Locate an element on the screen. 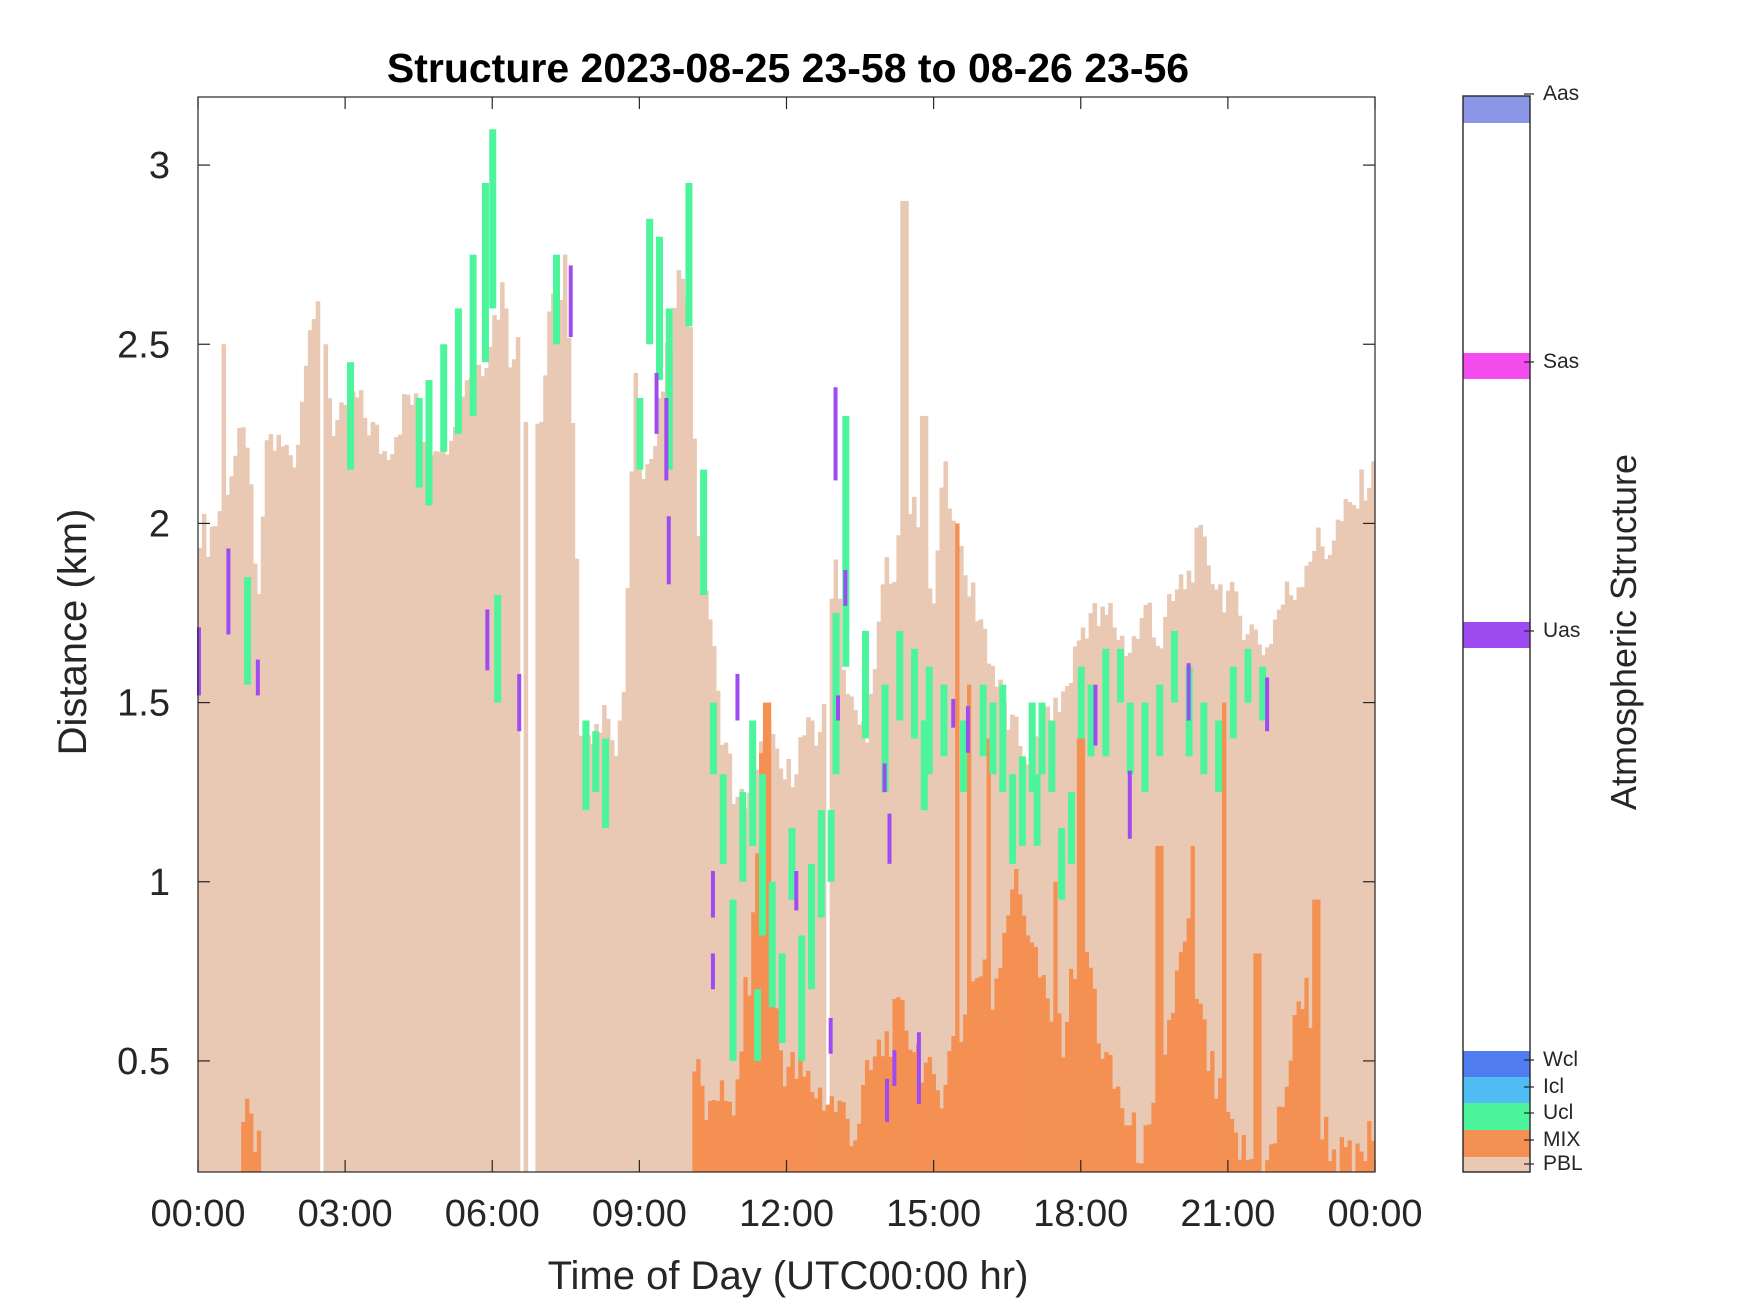 This screenshot has width=1750, height=1313. y-tick-label: 2 is located at coordinates (159, 524).